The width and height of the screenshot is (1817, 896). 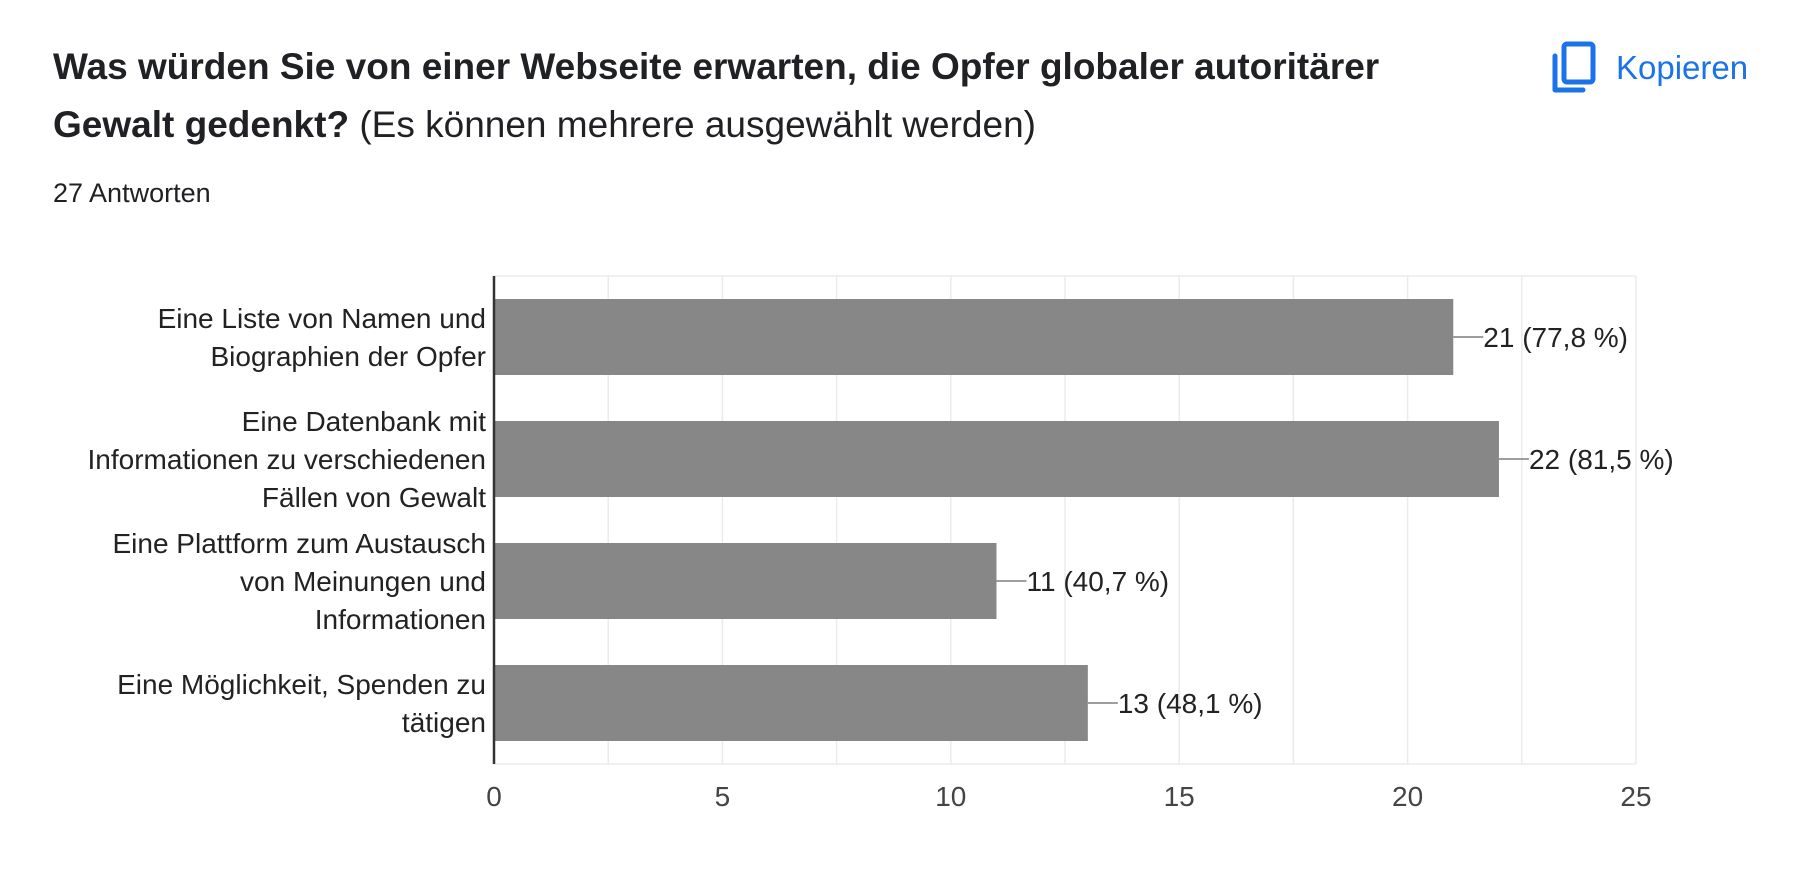 I want to click on category-label: Eine Plattform zum Austausch, so click(x=299, y=543).